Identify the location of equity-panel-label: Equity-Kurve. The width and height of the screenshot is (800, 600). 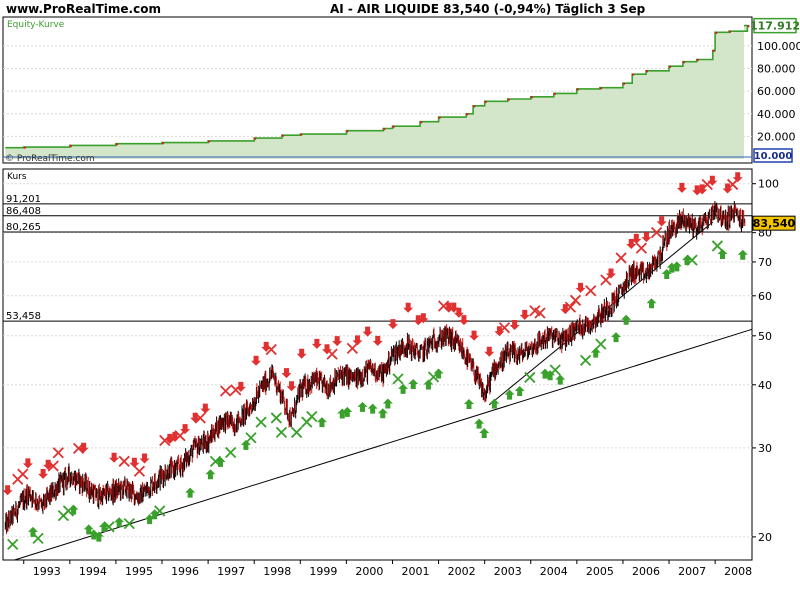
(36, 25).